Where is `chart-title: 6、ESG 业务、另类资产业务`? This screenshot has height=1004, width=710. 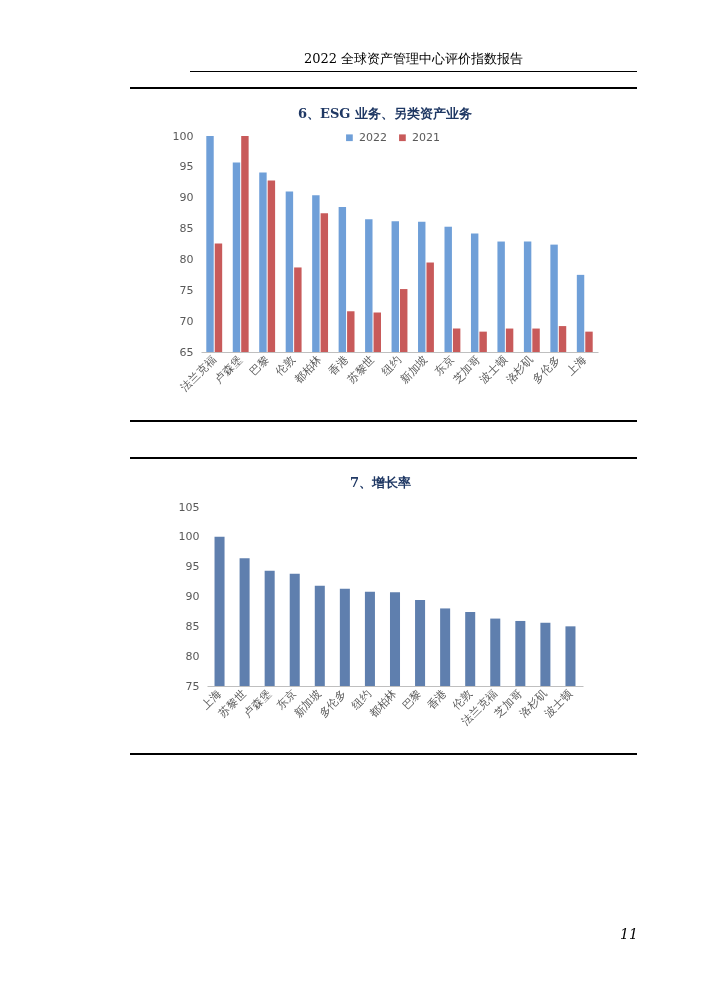 chart-title: 6、ESG 业务、另类资产业务 is located at coordinates (385, 113).